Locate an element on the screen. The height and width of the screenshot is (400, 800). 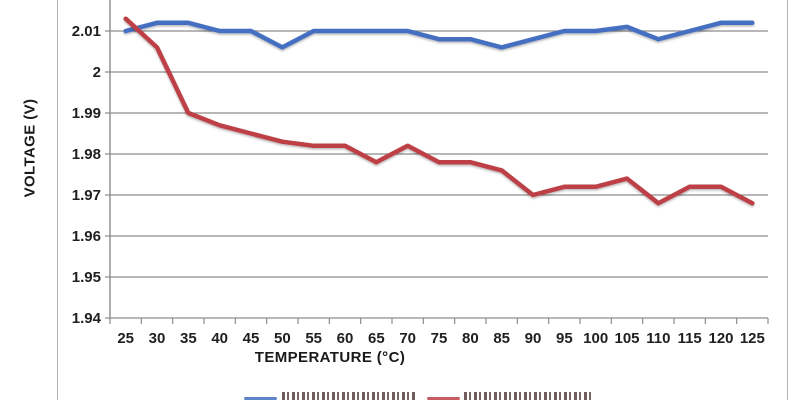
y-tick-label: 1.95 is located at coordinates (86, 277).